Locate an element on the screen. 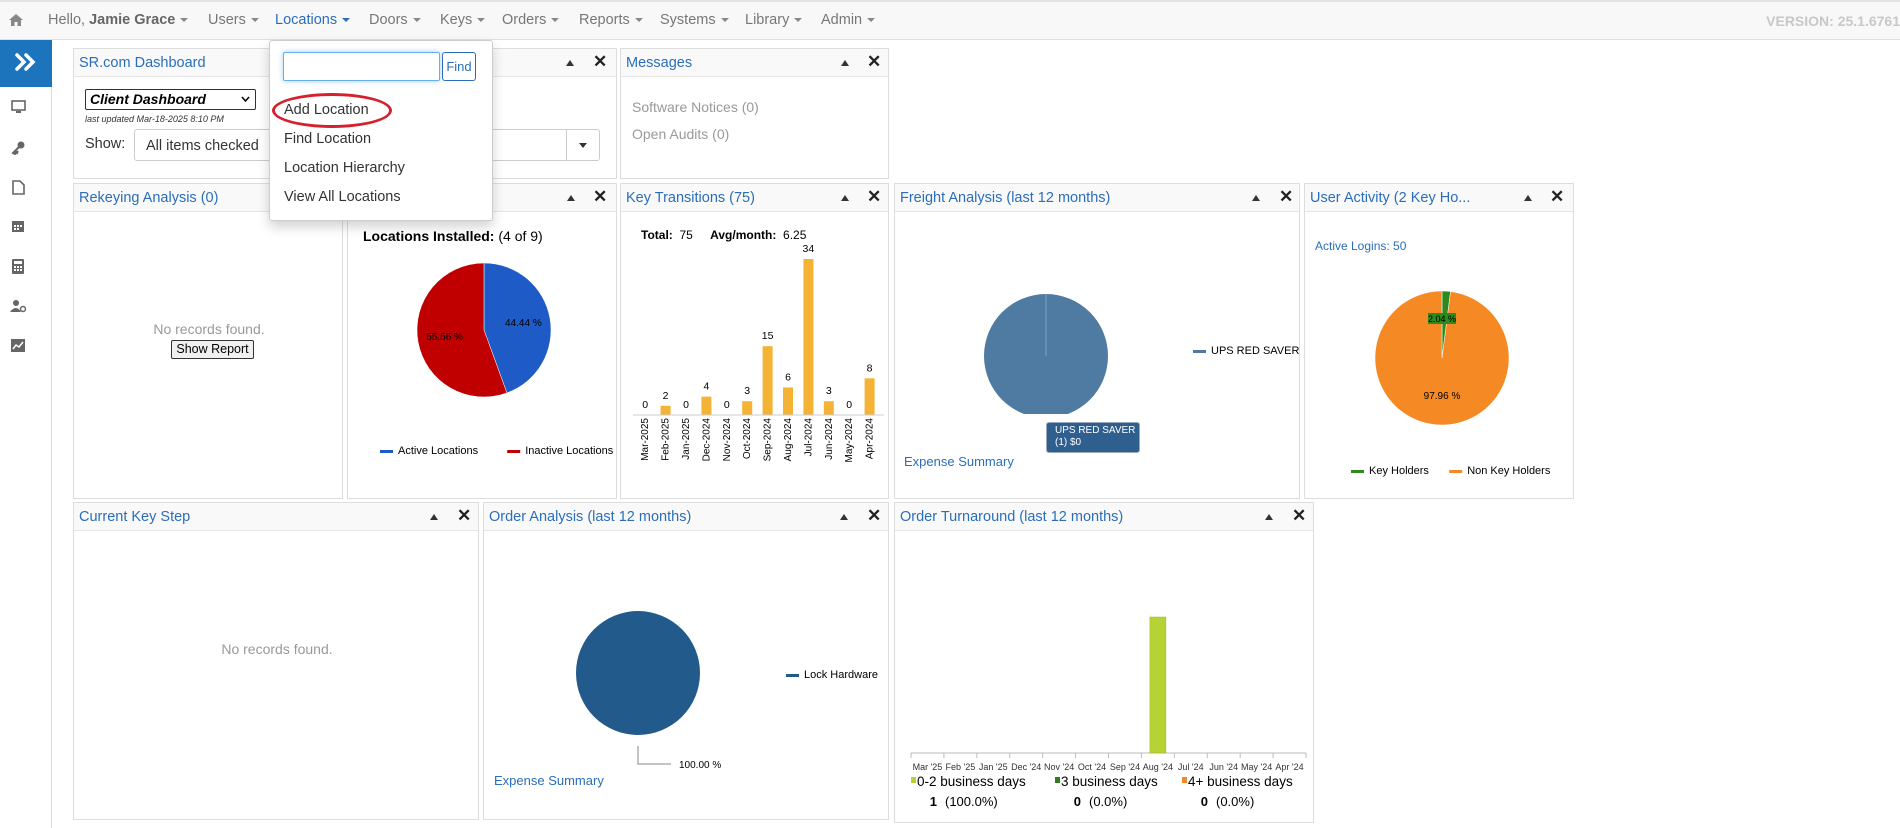 This screenshot has height=828, width=1900. panel-header: User Activity (2 Key Ho... ✕ is located at coordinates (1439, 198).